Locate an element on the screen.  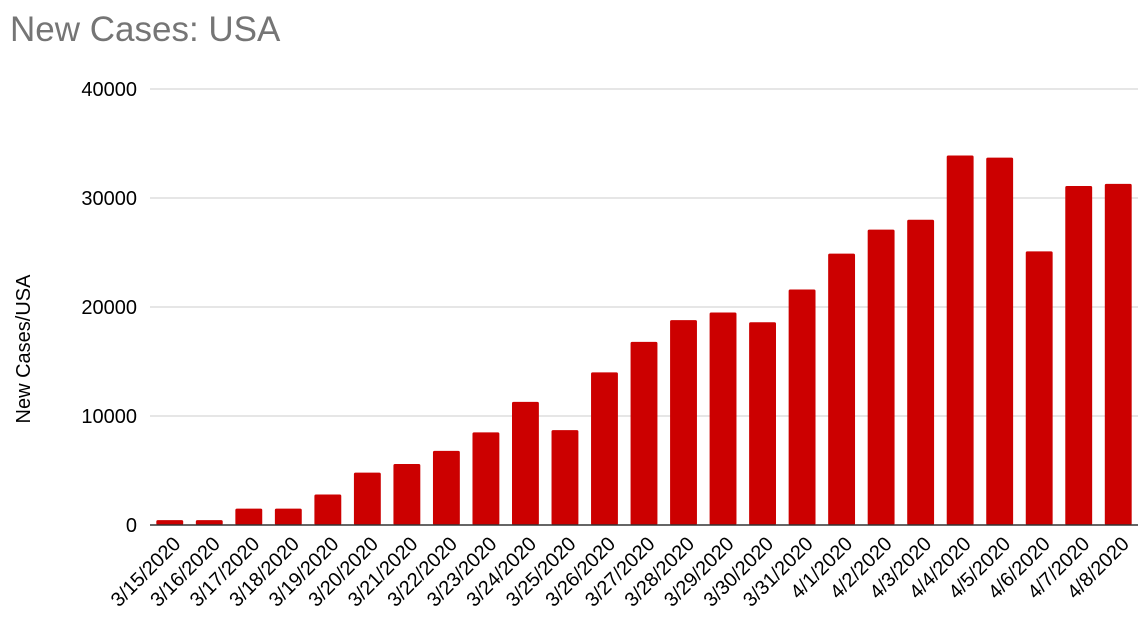
y-tick-label: 10000 is located at coordinates (109, 417).